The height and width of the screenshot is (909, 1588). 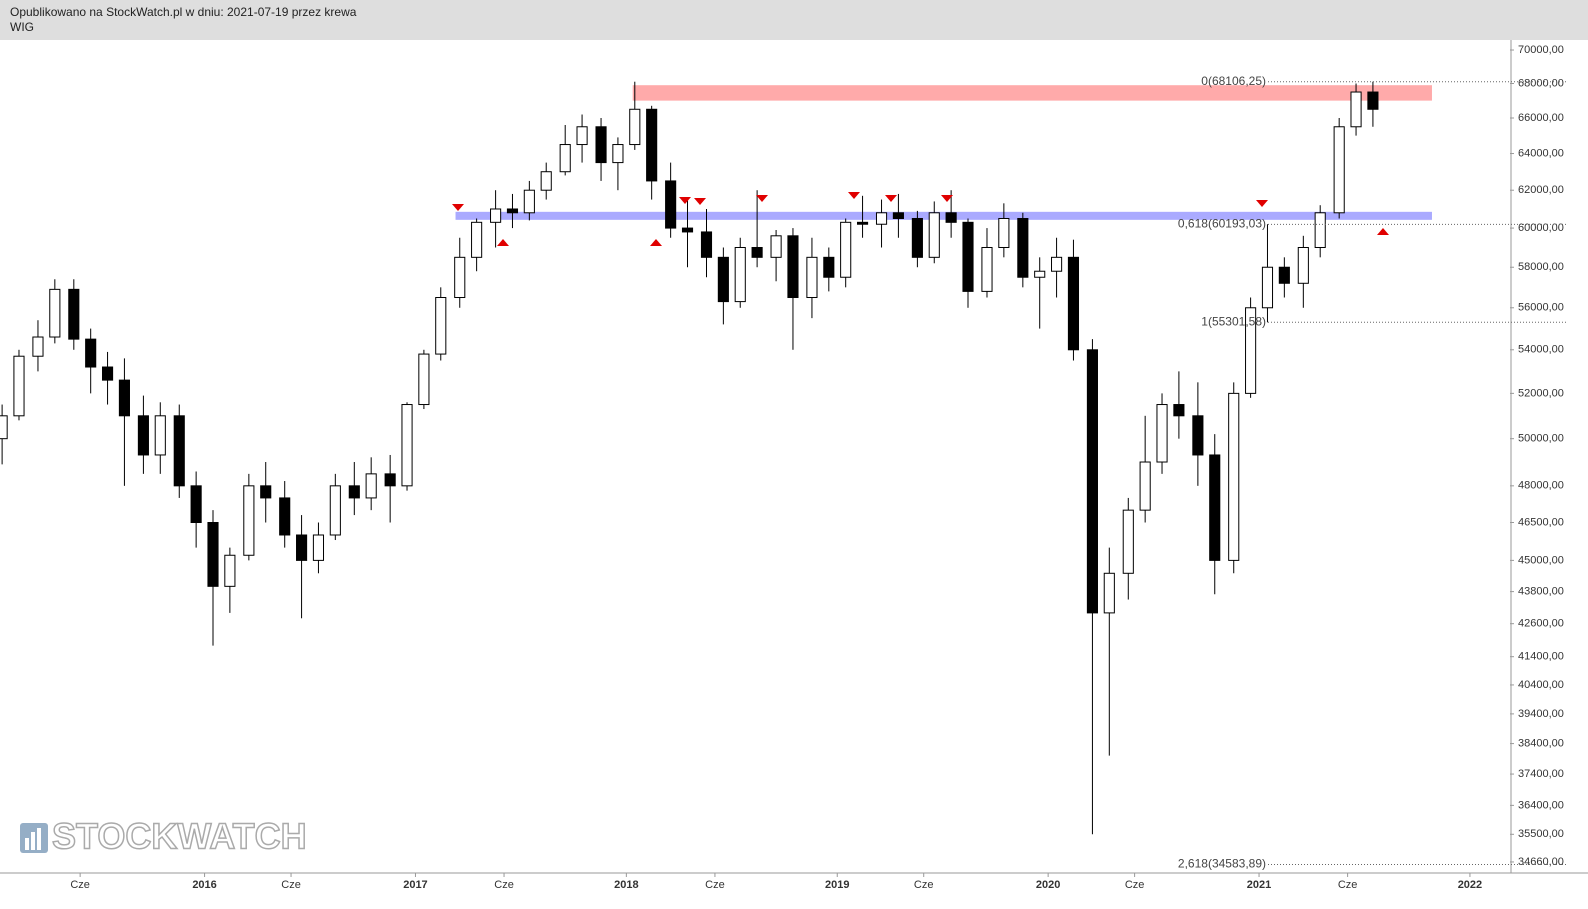 What do you see at coordinates (626, 885) in the screenshot?
I see `x-tick-label: 2018` at bounding box center [626, 885].